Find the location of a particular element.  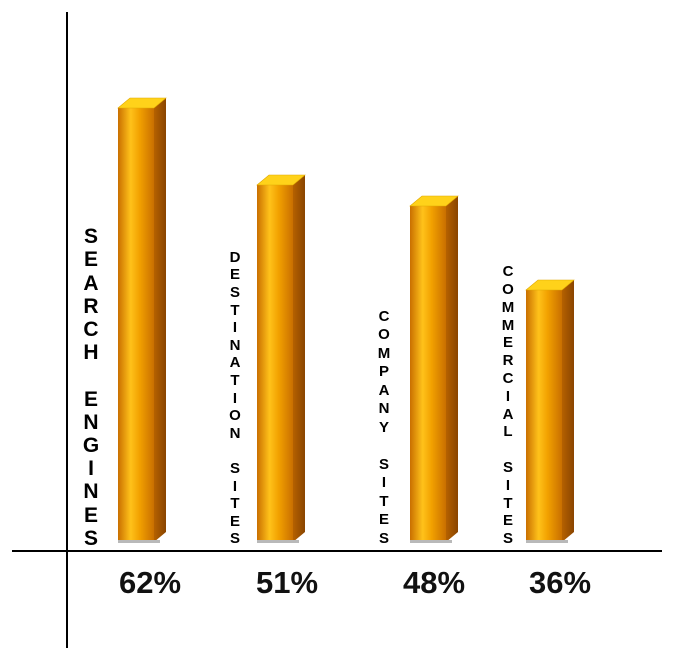

bar-search-engines is located at coordinates (142, 320).